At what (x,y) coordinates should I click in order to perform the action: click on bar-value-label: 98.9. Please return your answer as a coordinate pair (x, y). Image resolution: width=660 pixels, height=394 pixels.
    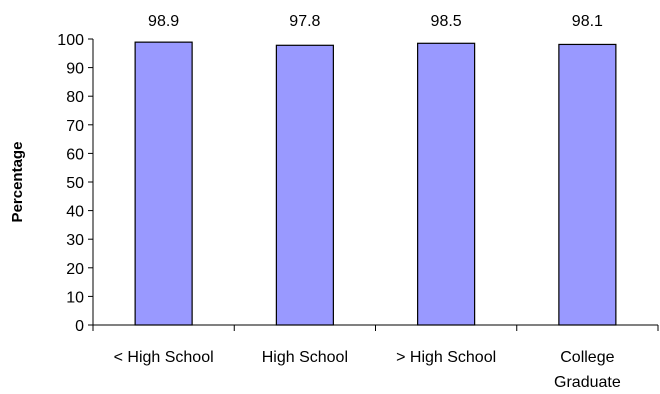
    Looking at the image, I should click on (163, 21).